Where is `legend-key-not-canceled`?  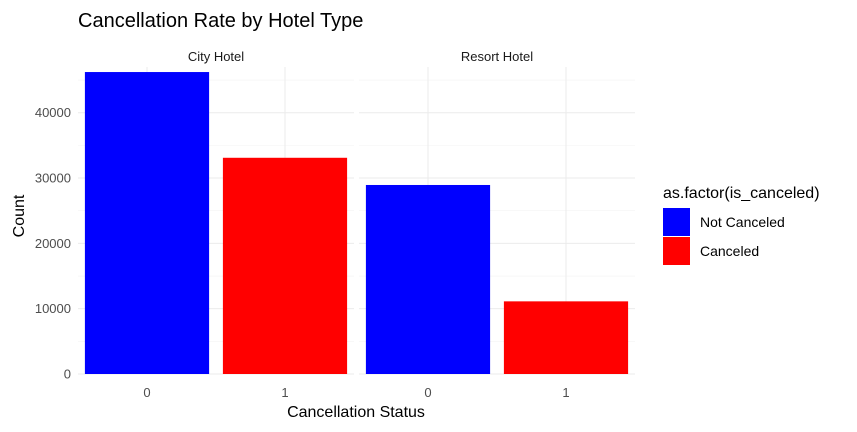 legend-key-not-canceled is located at coordinates (676, 222).